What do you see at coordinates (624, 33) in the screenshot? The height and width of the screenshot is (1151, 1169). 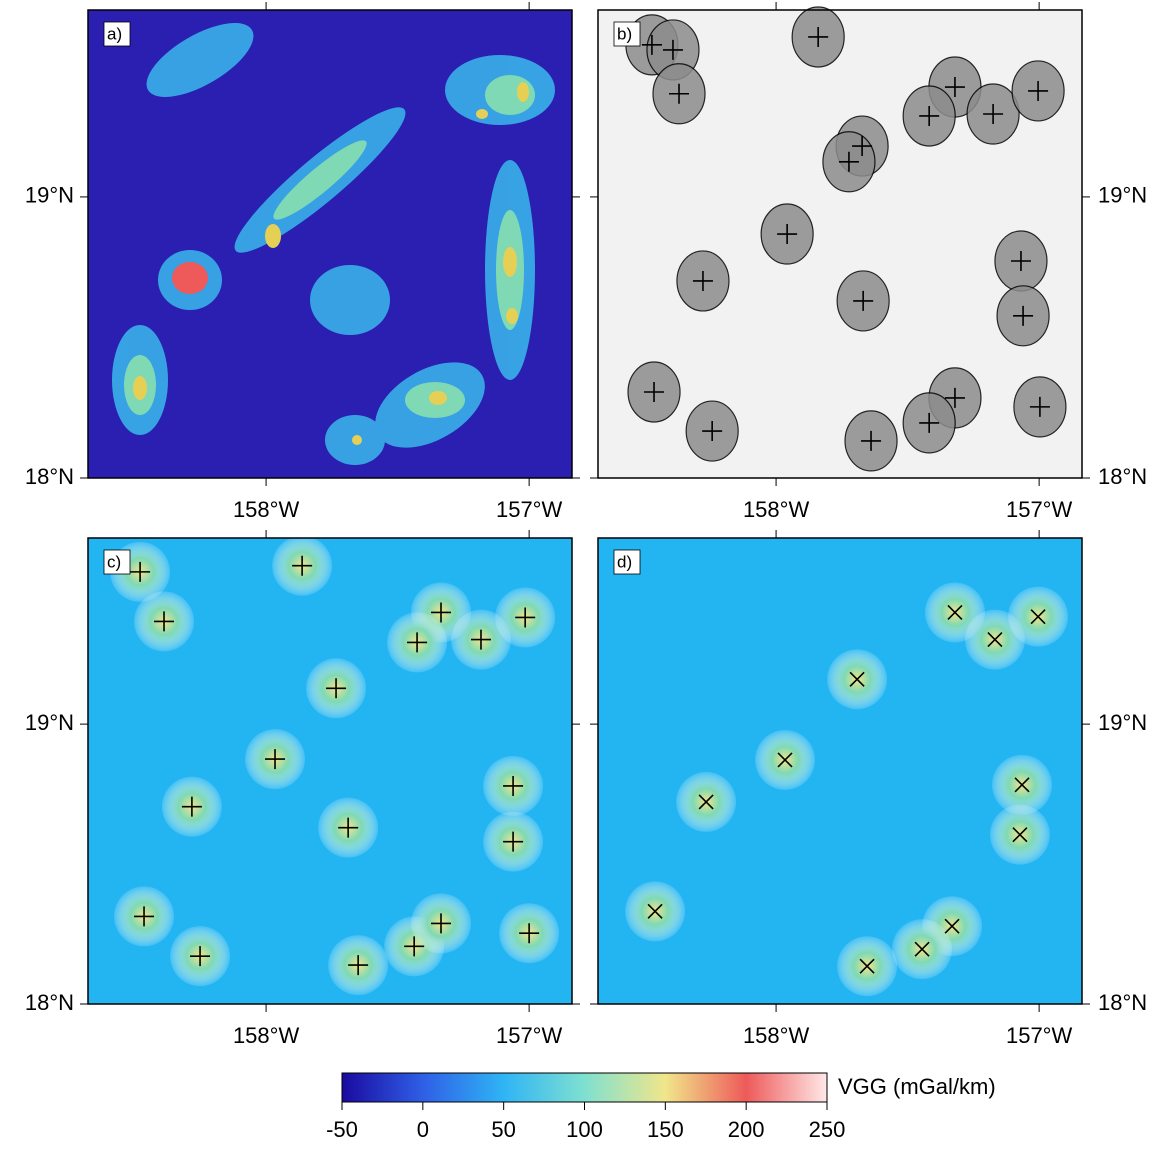 I see `panel-label: b)` at bounding box center [624, 33].